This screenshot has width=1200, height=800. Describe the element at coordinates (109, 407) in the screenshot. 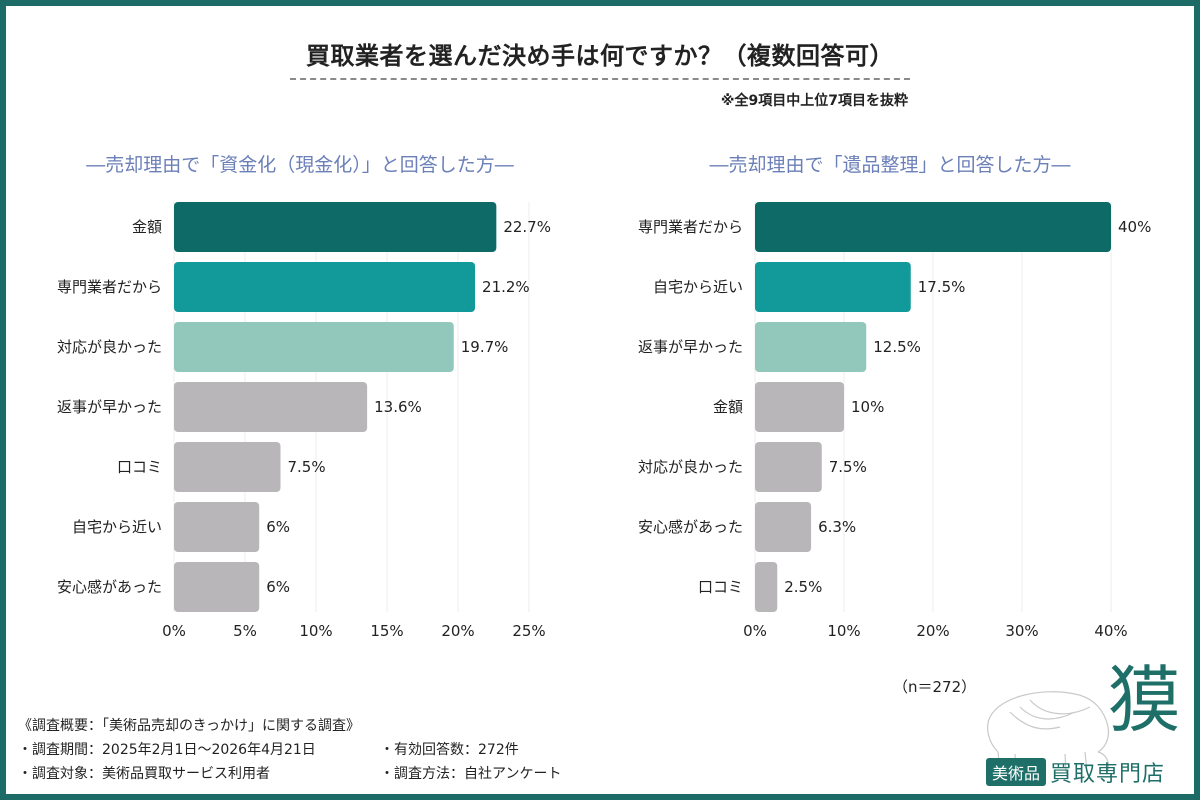

I see `left-category-label: 返事が早かった` at that location.